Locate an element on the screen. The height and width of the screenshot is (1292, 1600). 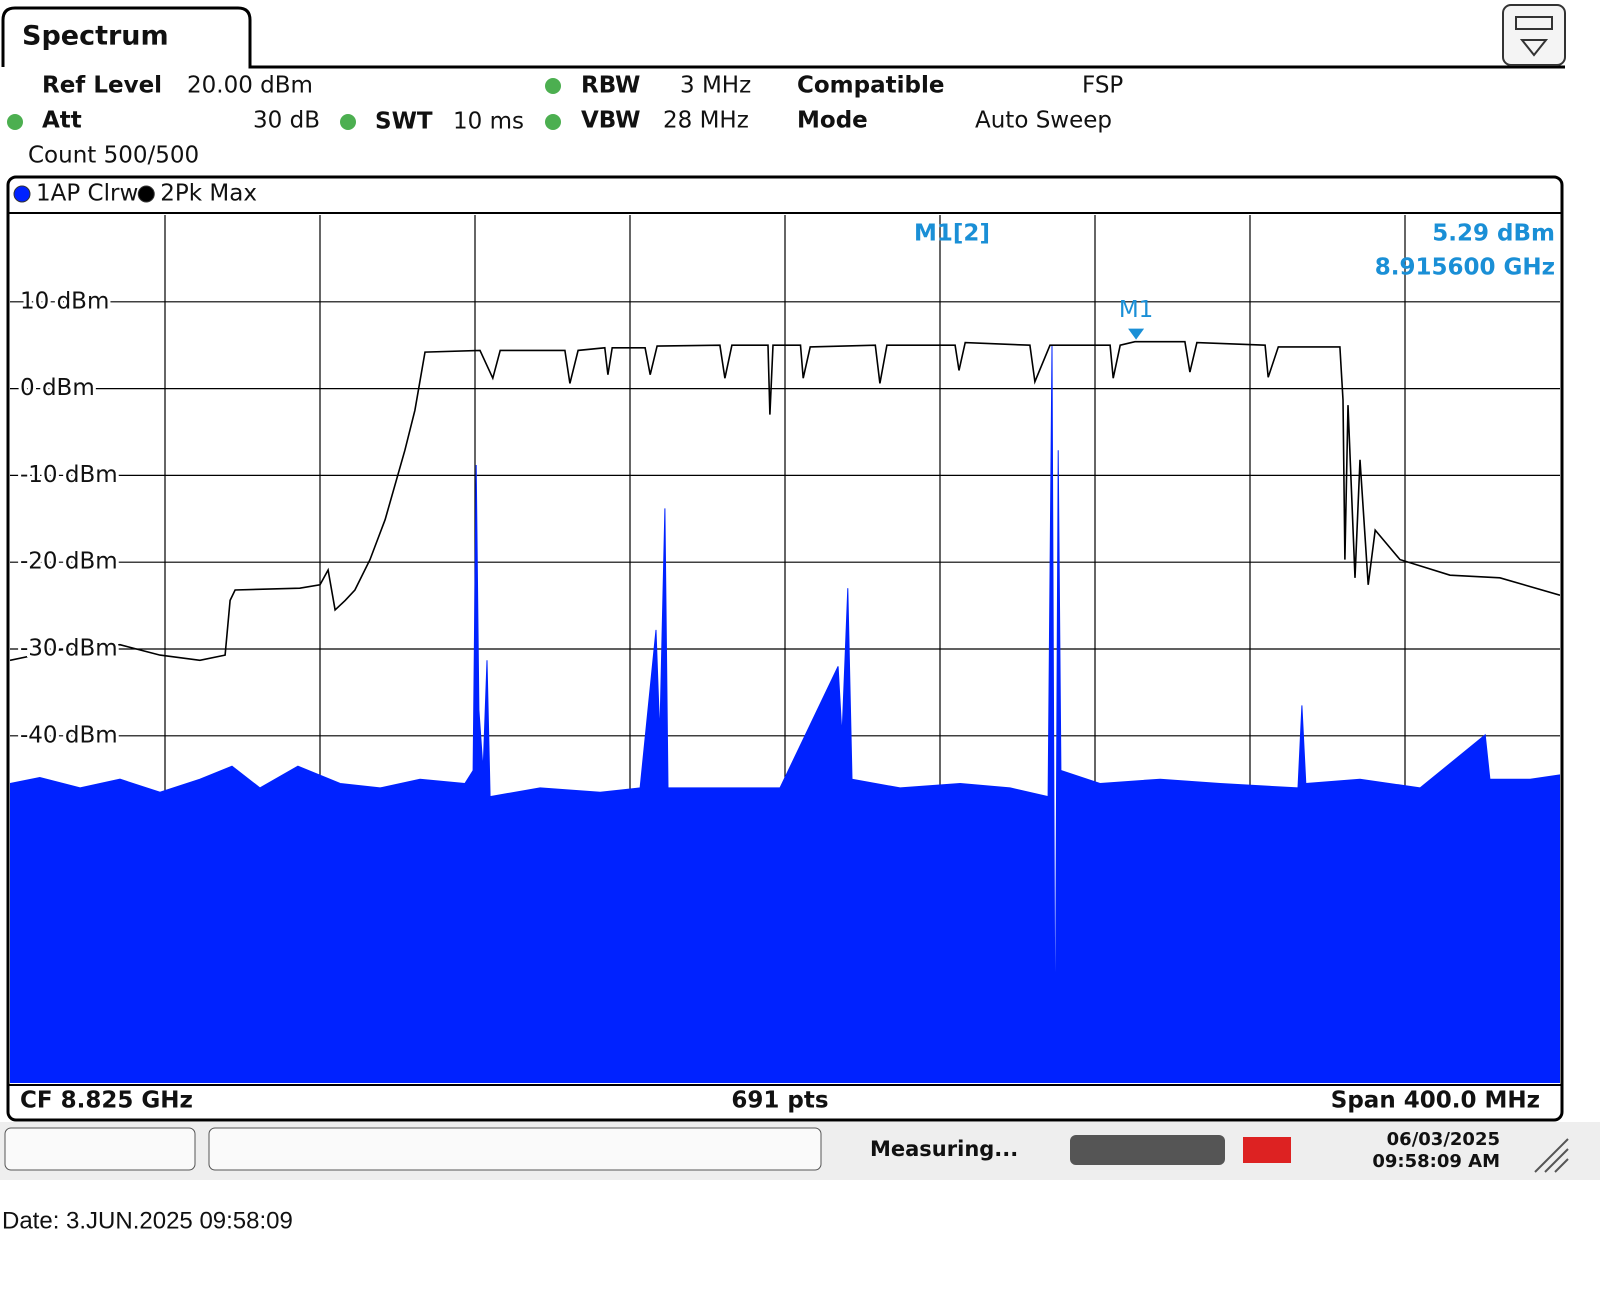
marker is located at coordinates (1136, 334).